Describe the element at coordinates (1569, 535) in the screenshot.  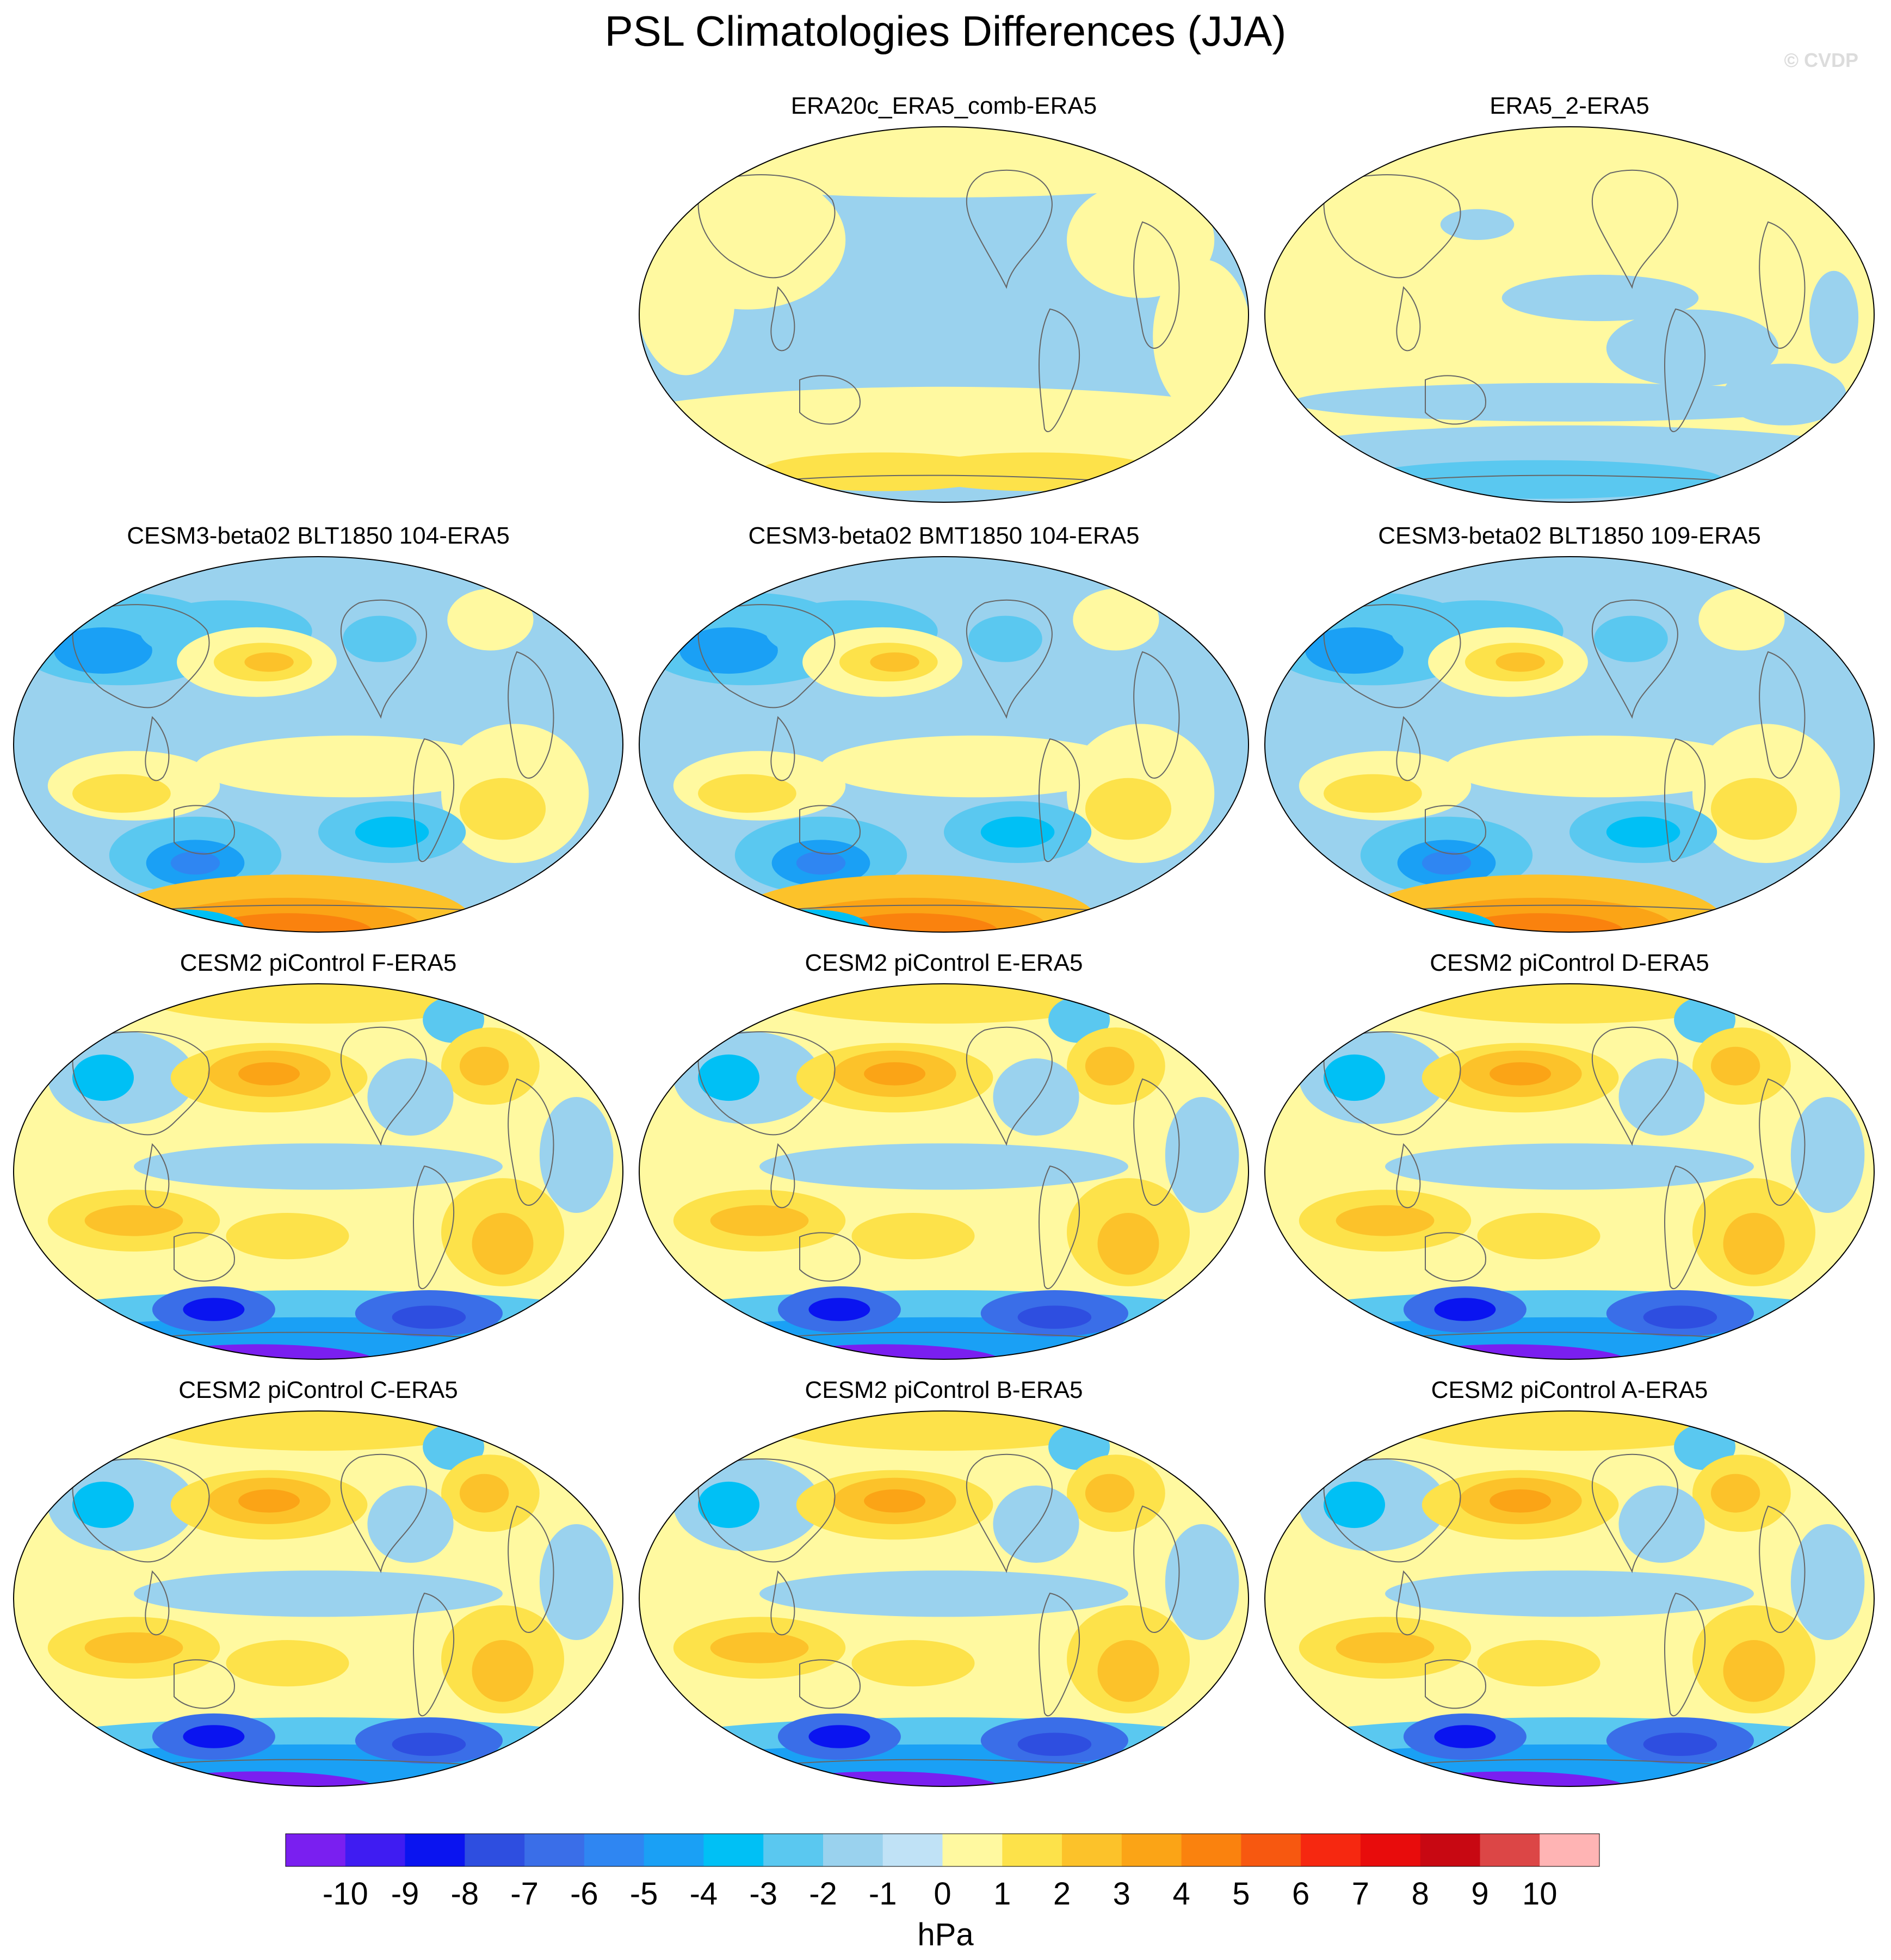
I see `panel-title: CESM3-beta02 BLT1850 109-ERA5` at that location.